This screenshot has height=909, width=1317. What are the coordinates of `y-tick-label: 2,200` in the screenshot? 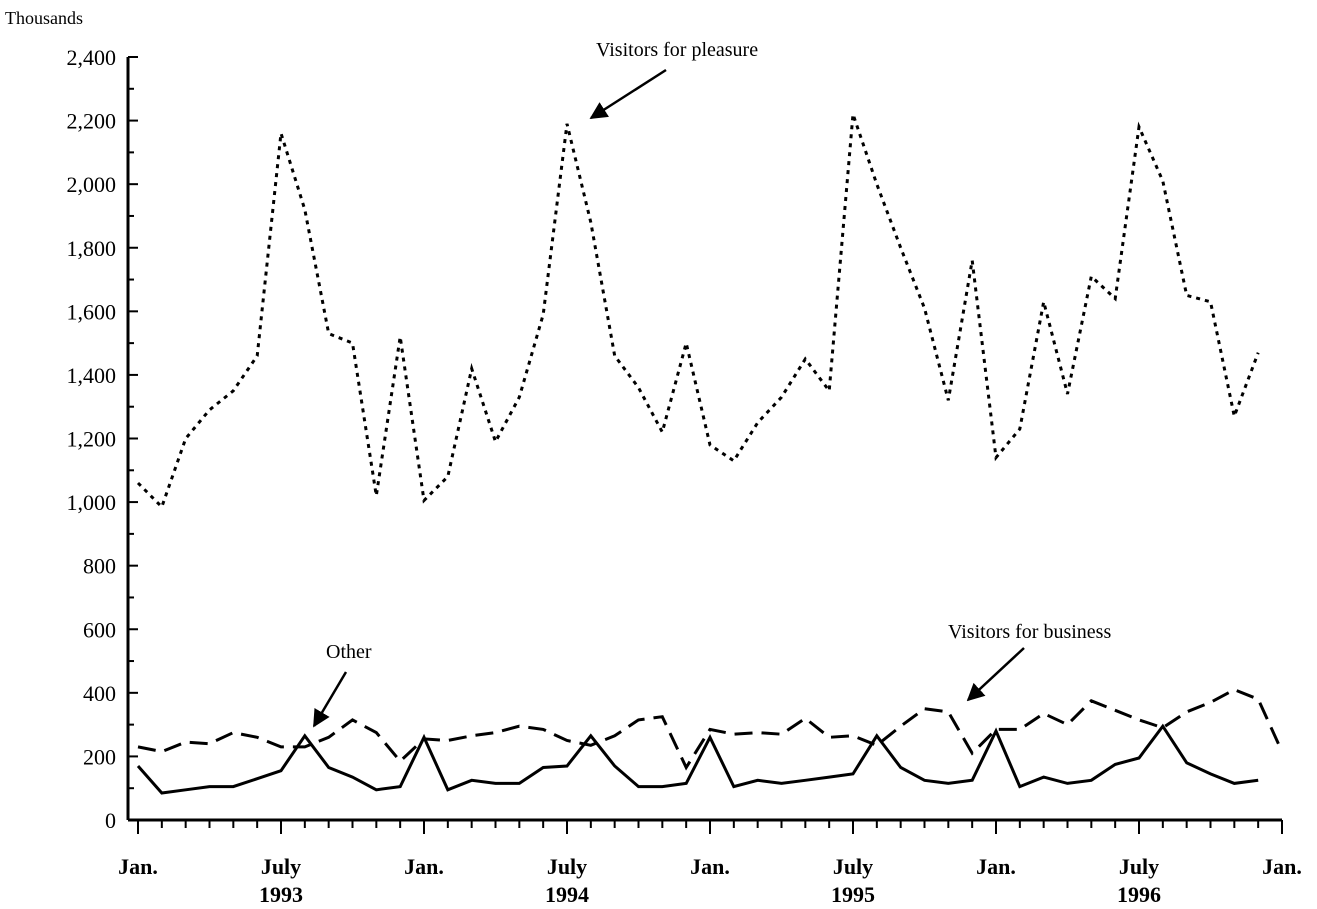 It's located at (92, 121).